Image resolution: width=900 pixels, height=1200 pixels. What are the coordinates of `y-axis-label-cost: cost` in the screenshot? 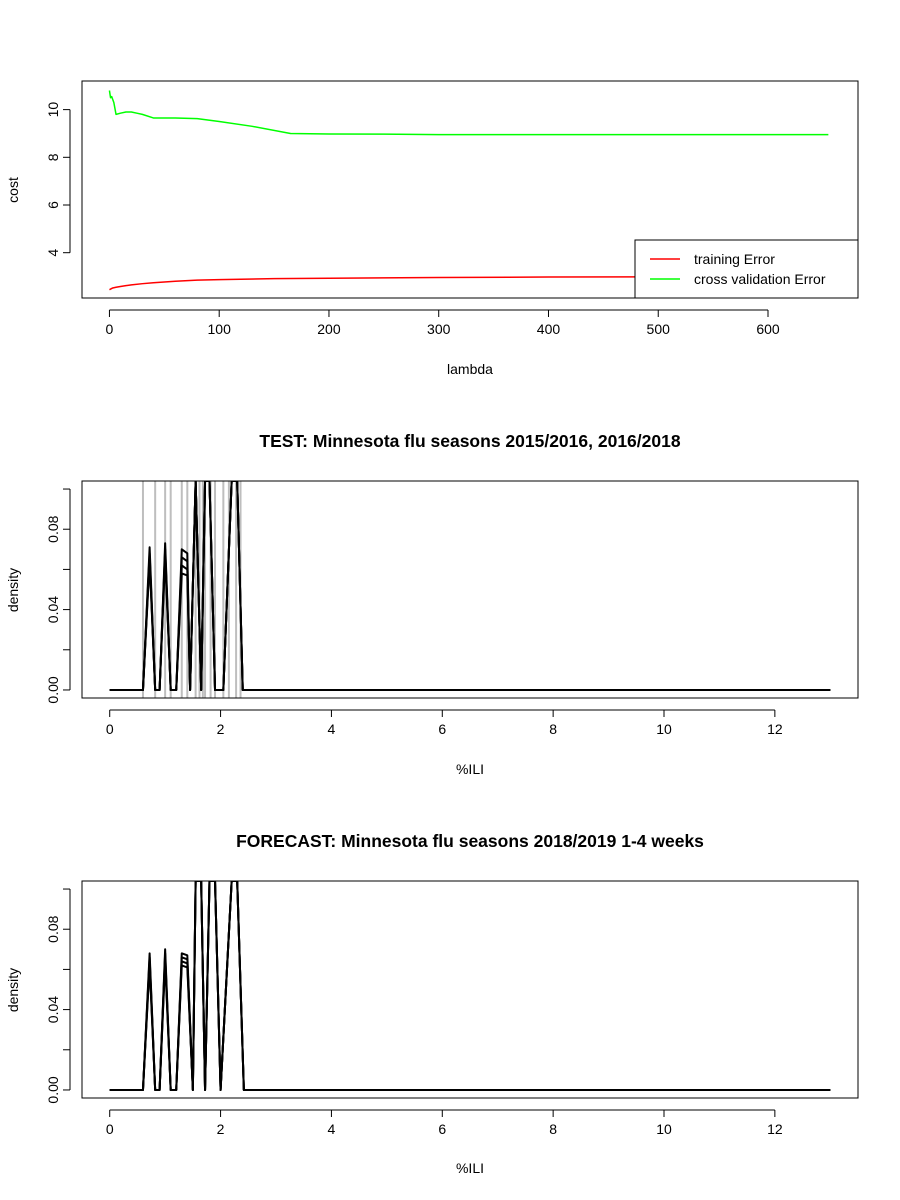 It's located at (13, 190).